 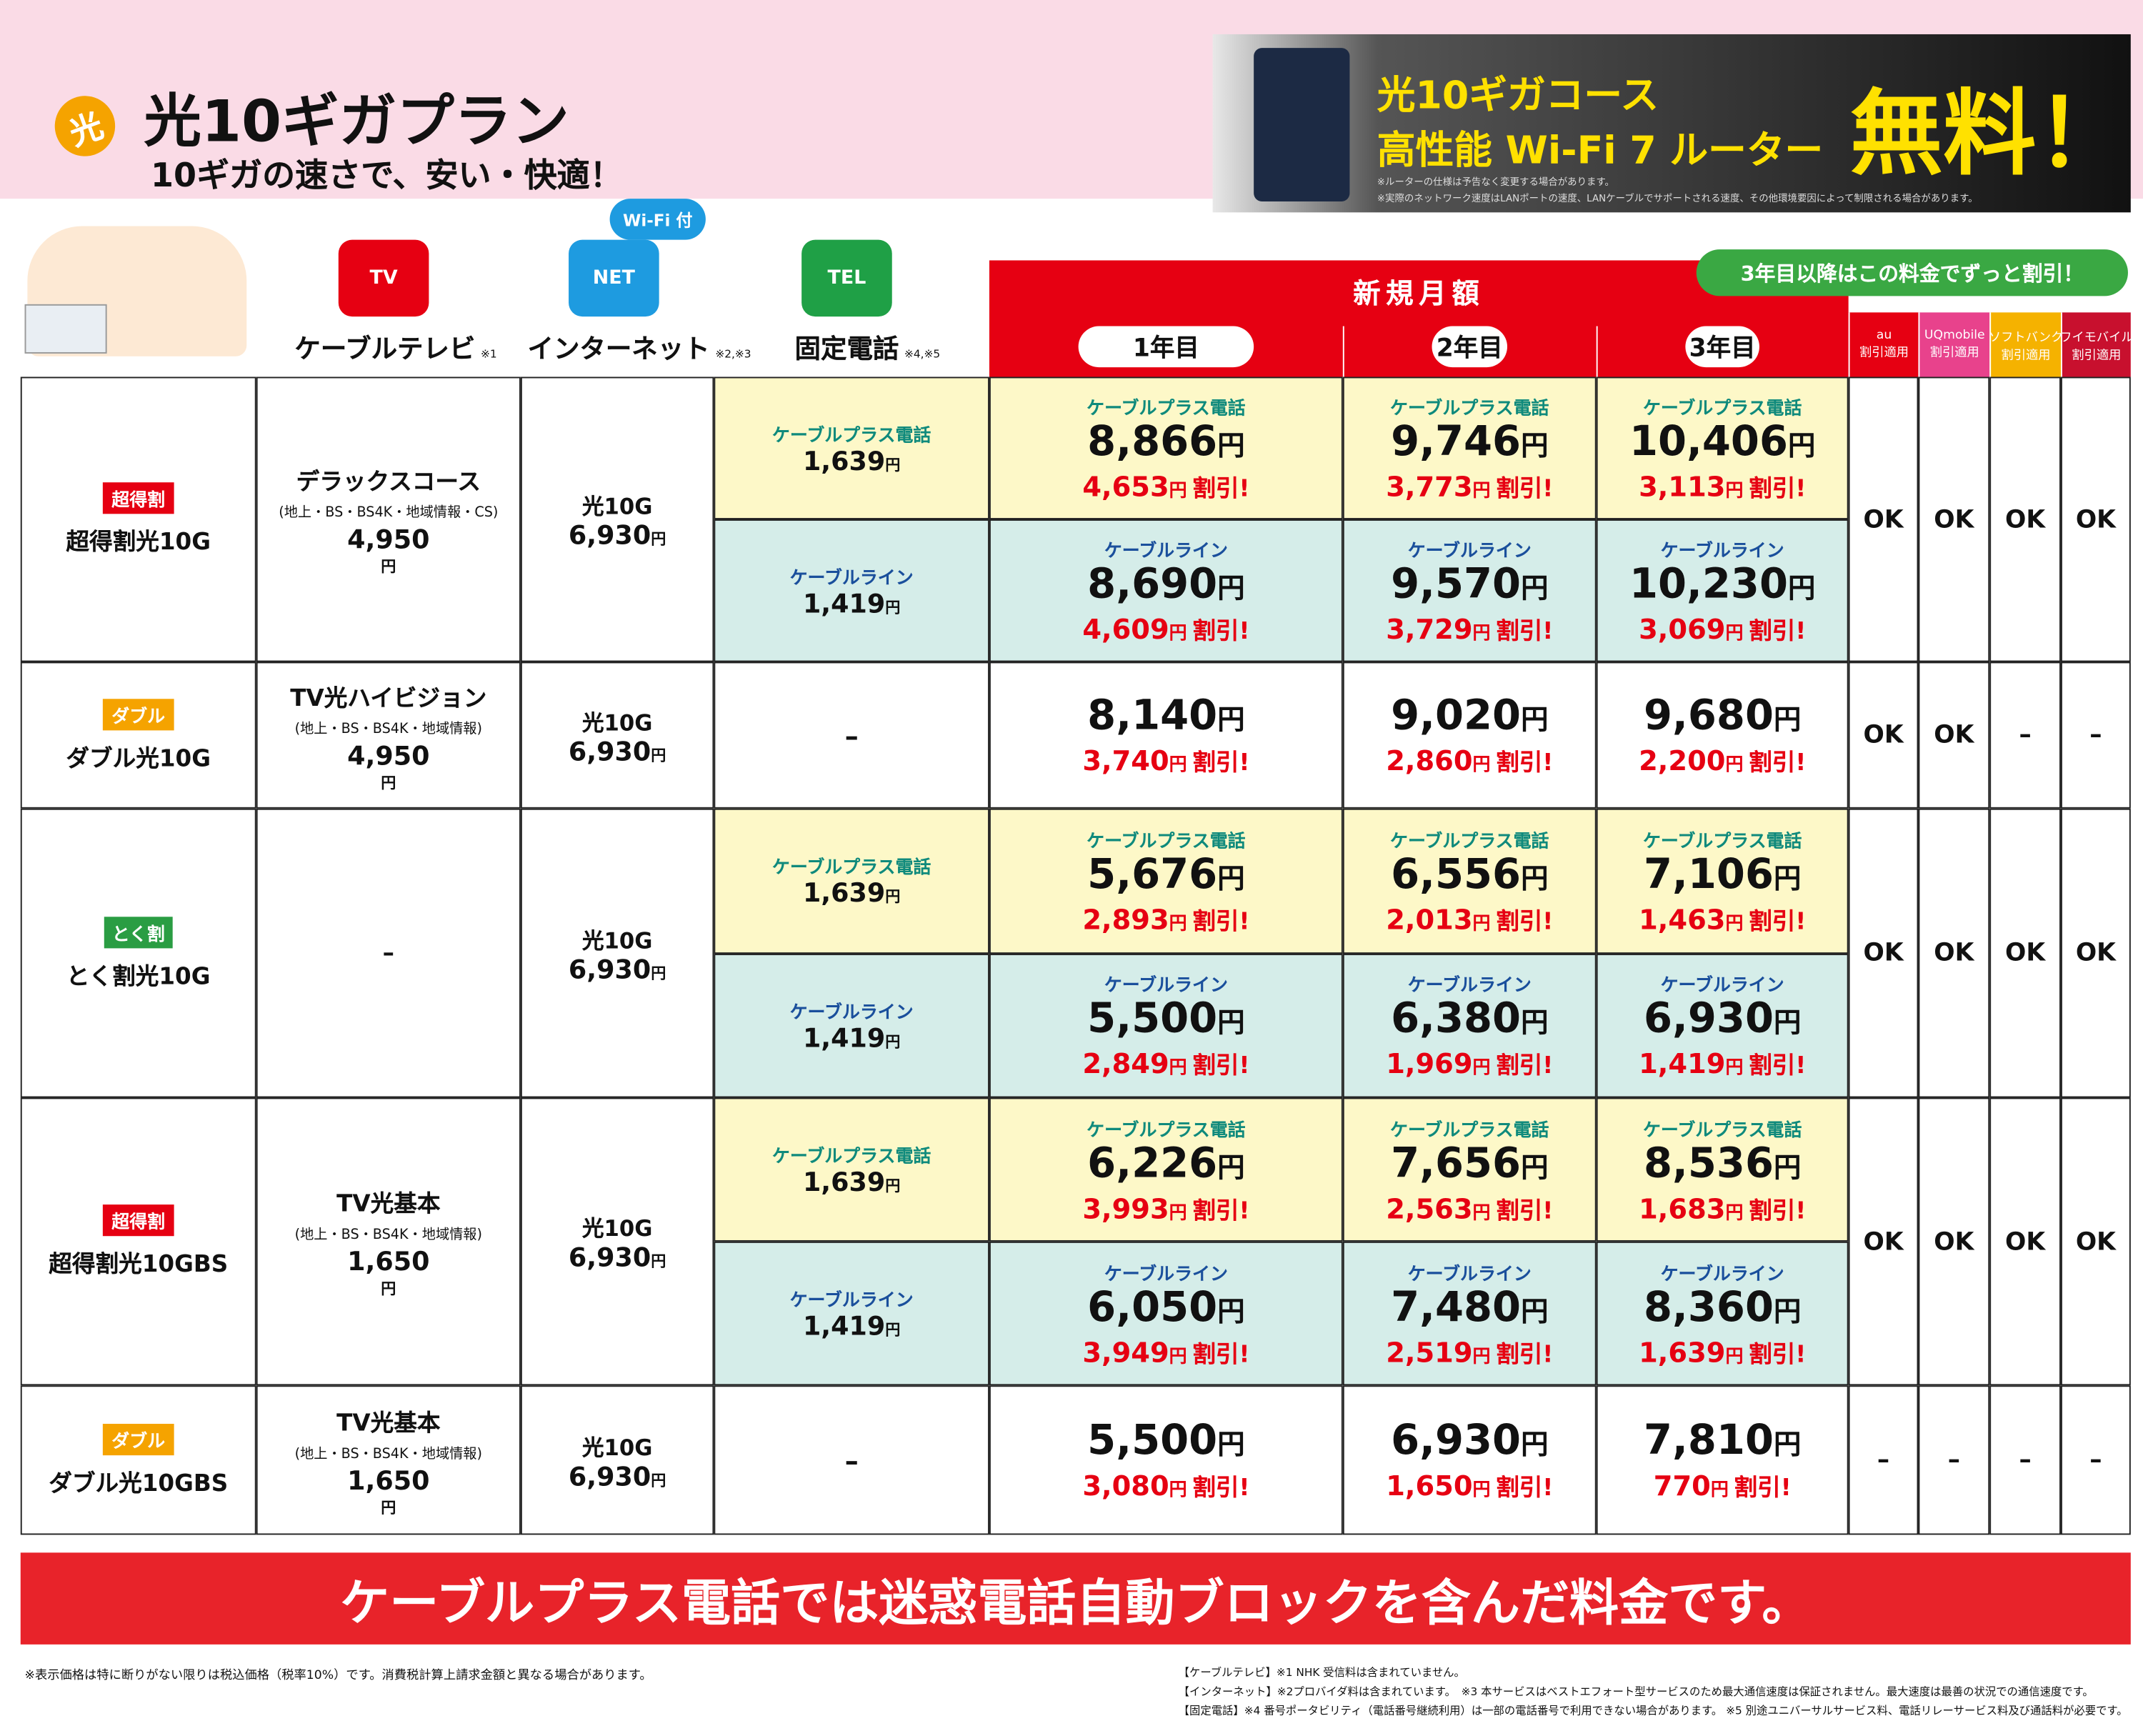 I want to click on promo-box, so click(x=1672, y=123).